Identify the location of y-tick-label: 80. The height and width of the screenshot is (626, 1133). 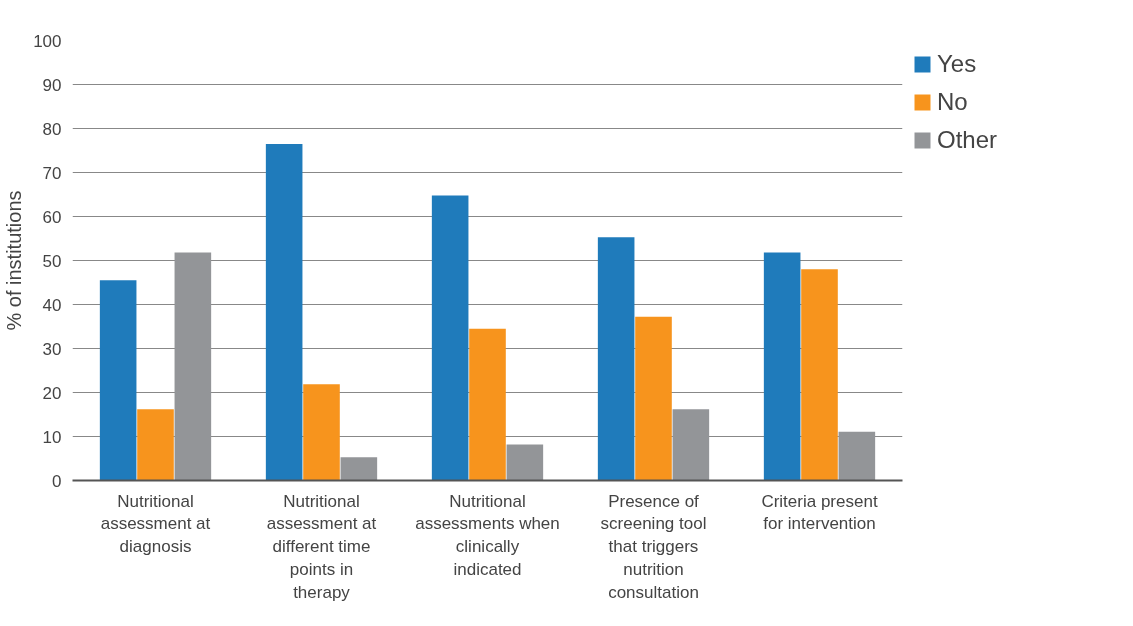
(52, 129).